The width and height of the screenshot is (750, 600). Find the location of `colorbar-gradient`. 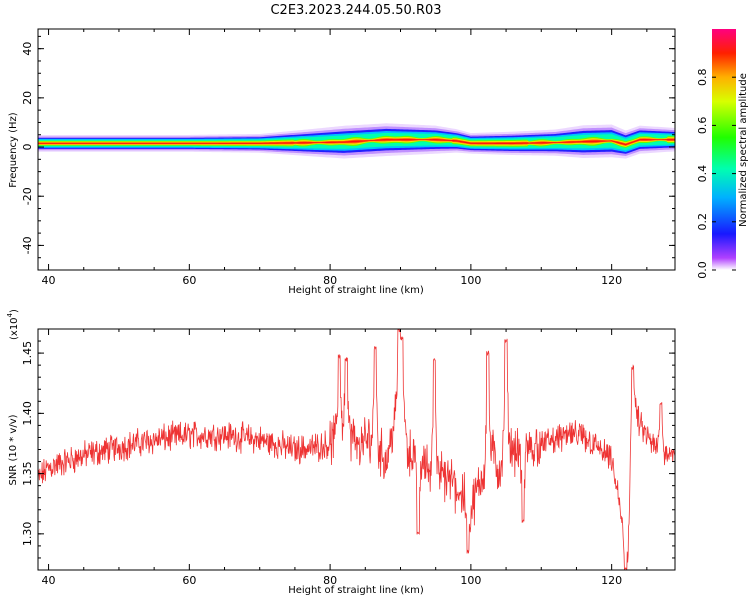

colorbar-gradient is located at coordinates (724, 149).